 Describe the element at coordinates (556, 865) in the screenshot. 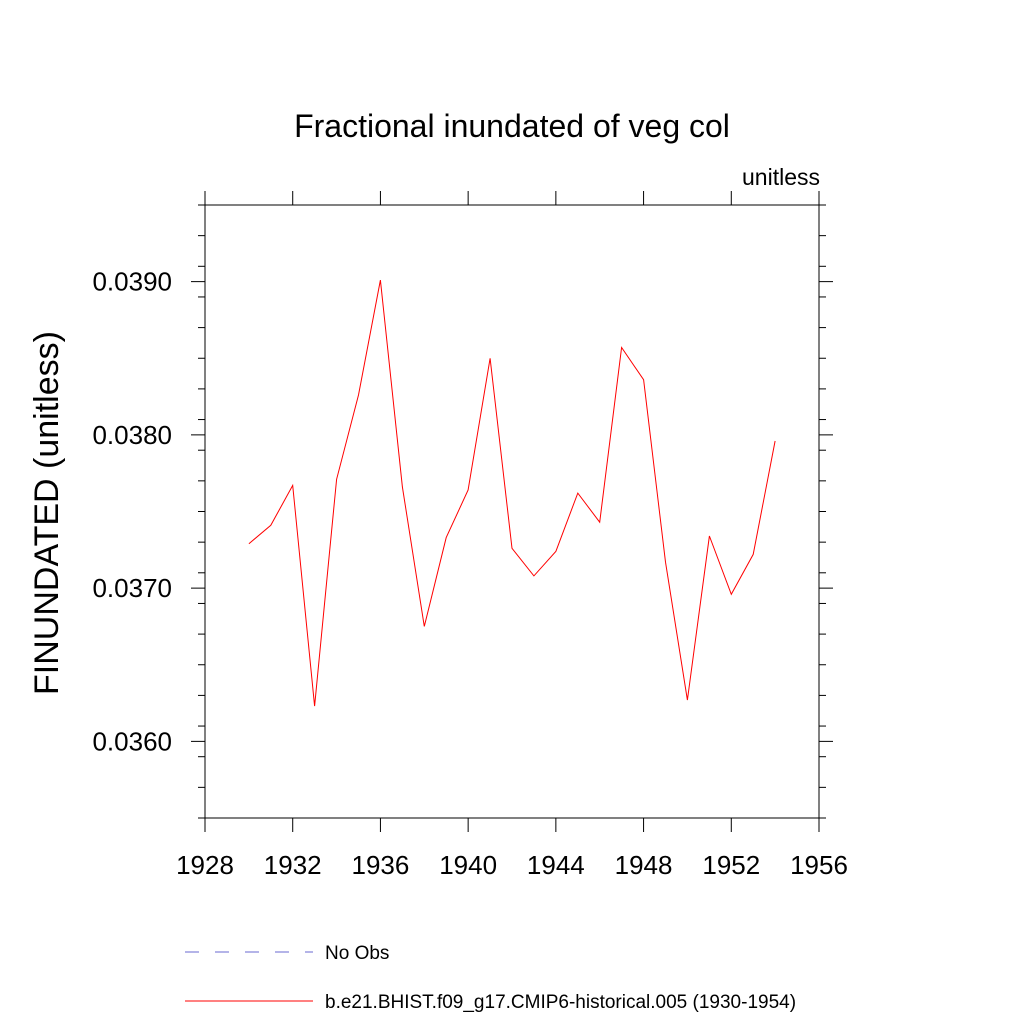

I see `x-tick-label: 1944` at that location.